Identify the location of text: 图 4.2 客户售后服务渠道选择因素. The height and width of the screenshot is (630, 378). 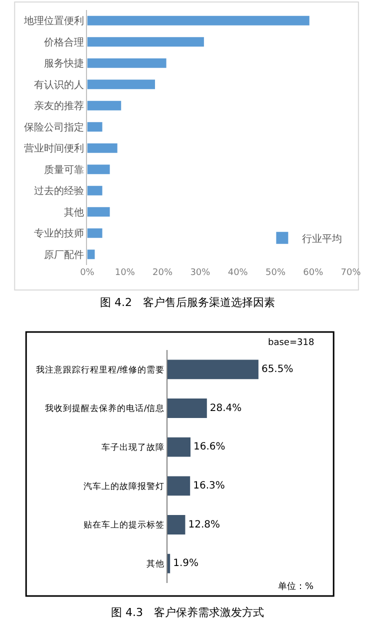
(187, 302).